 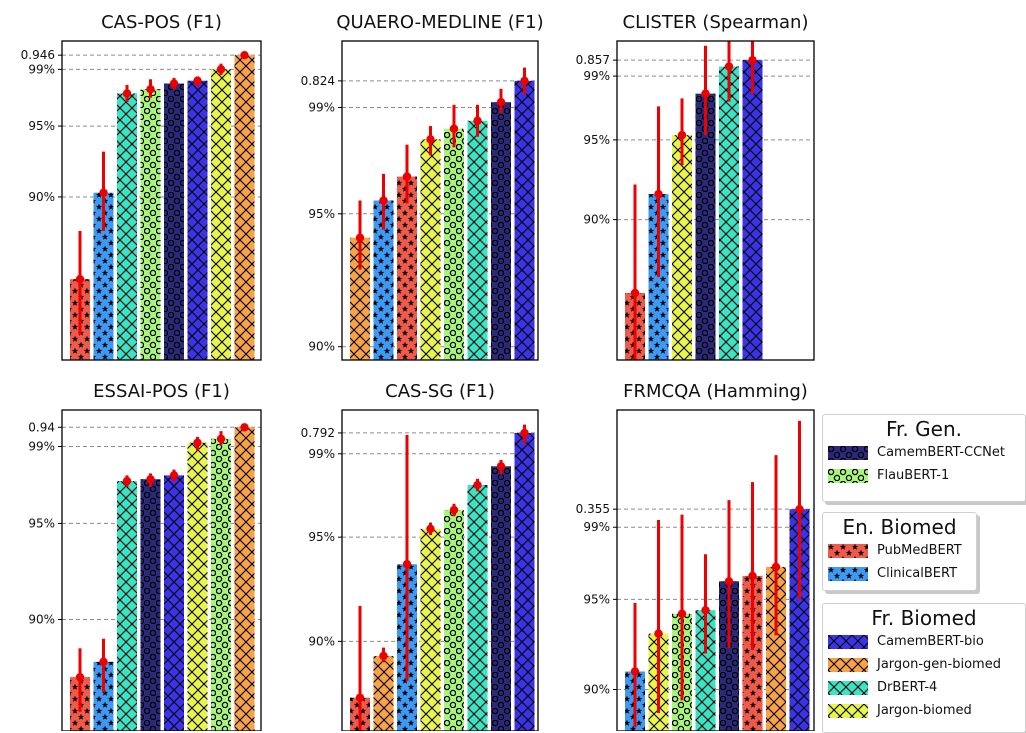 What do you see at coordinates (924, 664) in the screenshot?
I see `legend-item-jargon-gen-biomed: Jargon-gen-biomed` at bounding box center [924, 664].